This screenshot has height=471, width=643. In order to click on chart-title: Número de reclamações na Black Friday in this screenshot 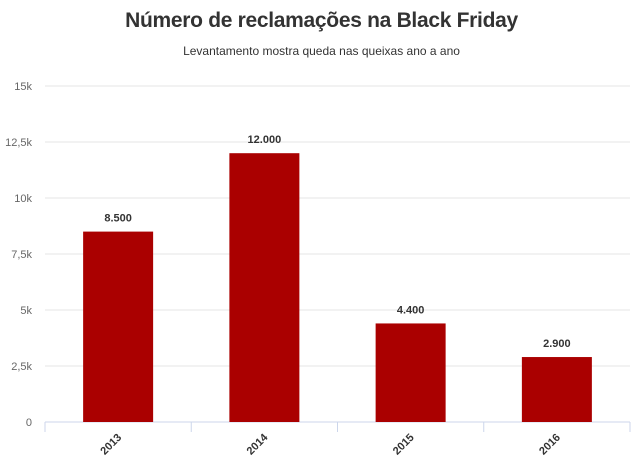, I will do `click(321, 20)`.